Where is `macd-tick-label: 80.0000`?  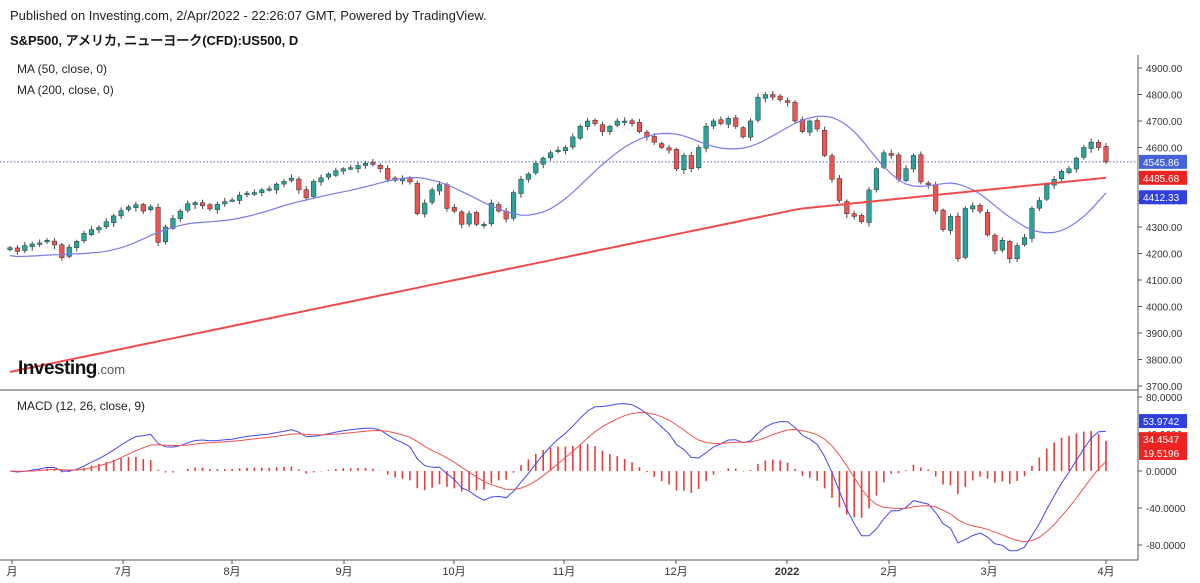 macd-tick-label: 80.0000 is located at coordinates (1164, 398).